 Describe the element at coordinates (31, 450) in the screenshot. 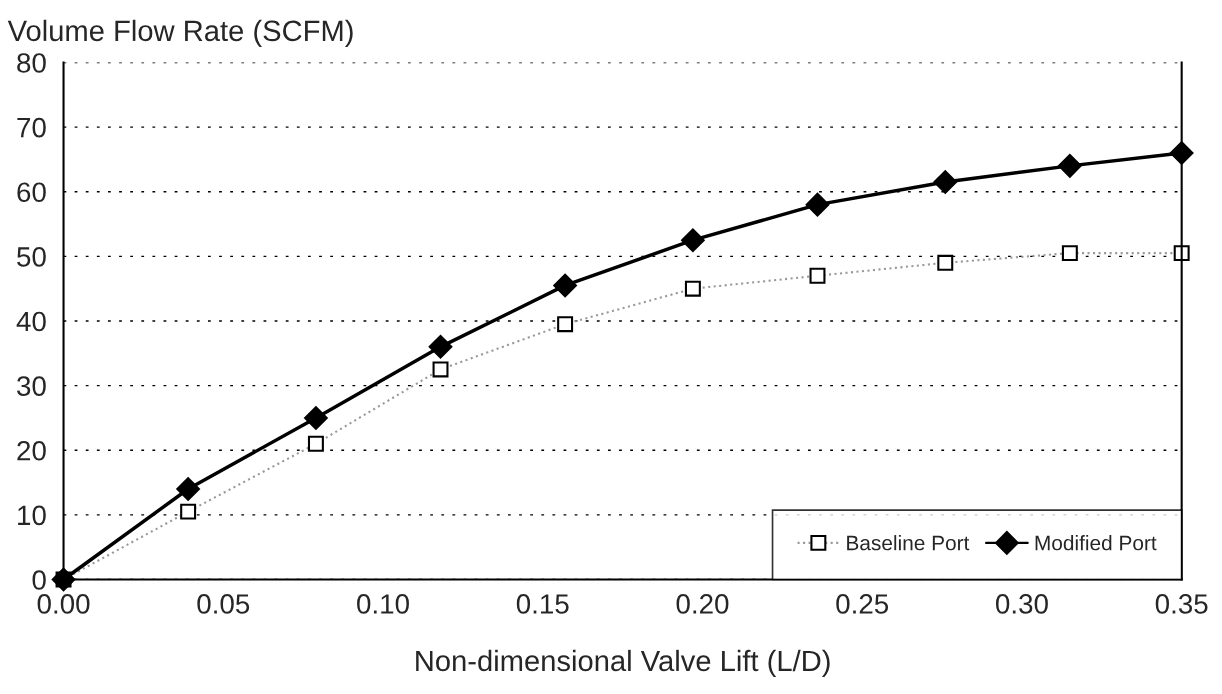

I see `y-tick-label: 20` at that location.